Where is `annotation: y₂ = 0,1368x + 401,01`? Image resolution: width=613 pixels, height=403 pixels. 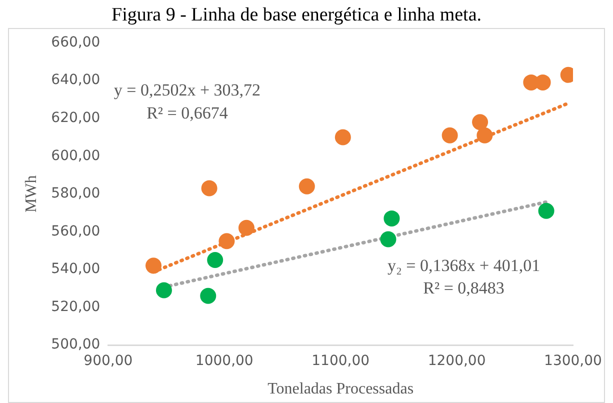
annotation: y₂ = 0,1368x + 401,01 is located at coordinates (463, 265).